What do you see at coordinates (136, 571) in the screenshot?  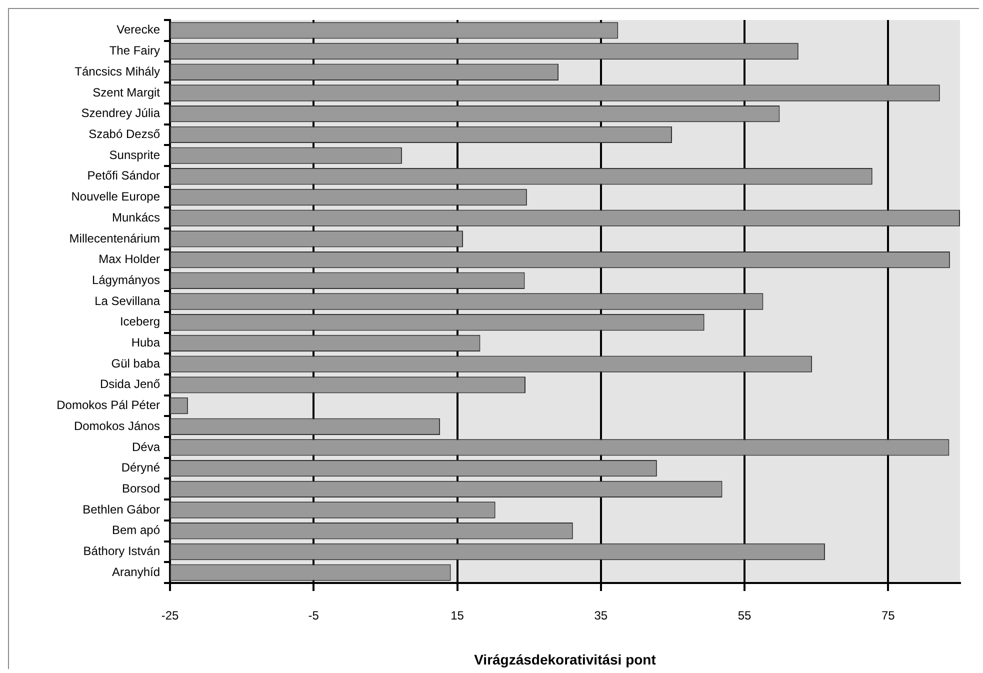 I see `y-tick-label: Aranyhíd` at bounding box center [136, 571].